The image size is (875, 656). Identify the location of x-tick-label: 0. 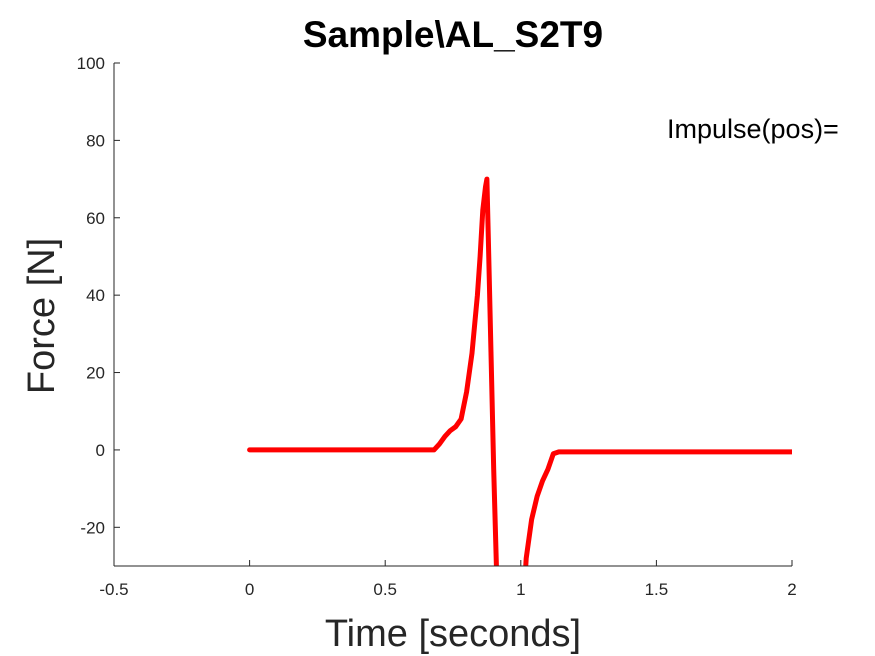
(249, 589).